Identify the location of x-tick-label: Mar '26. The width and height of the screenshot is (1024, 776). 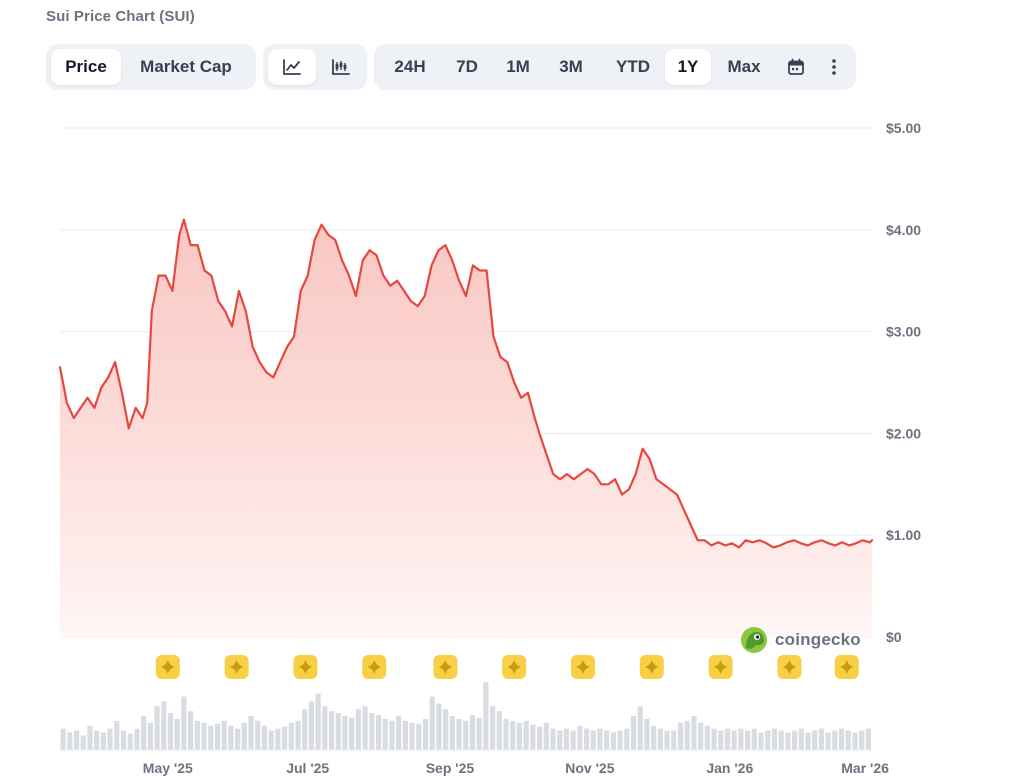
(865, 768).